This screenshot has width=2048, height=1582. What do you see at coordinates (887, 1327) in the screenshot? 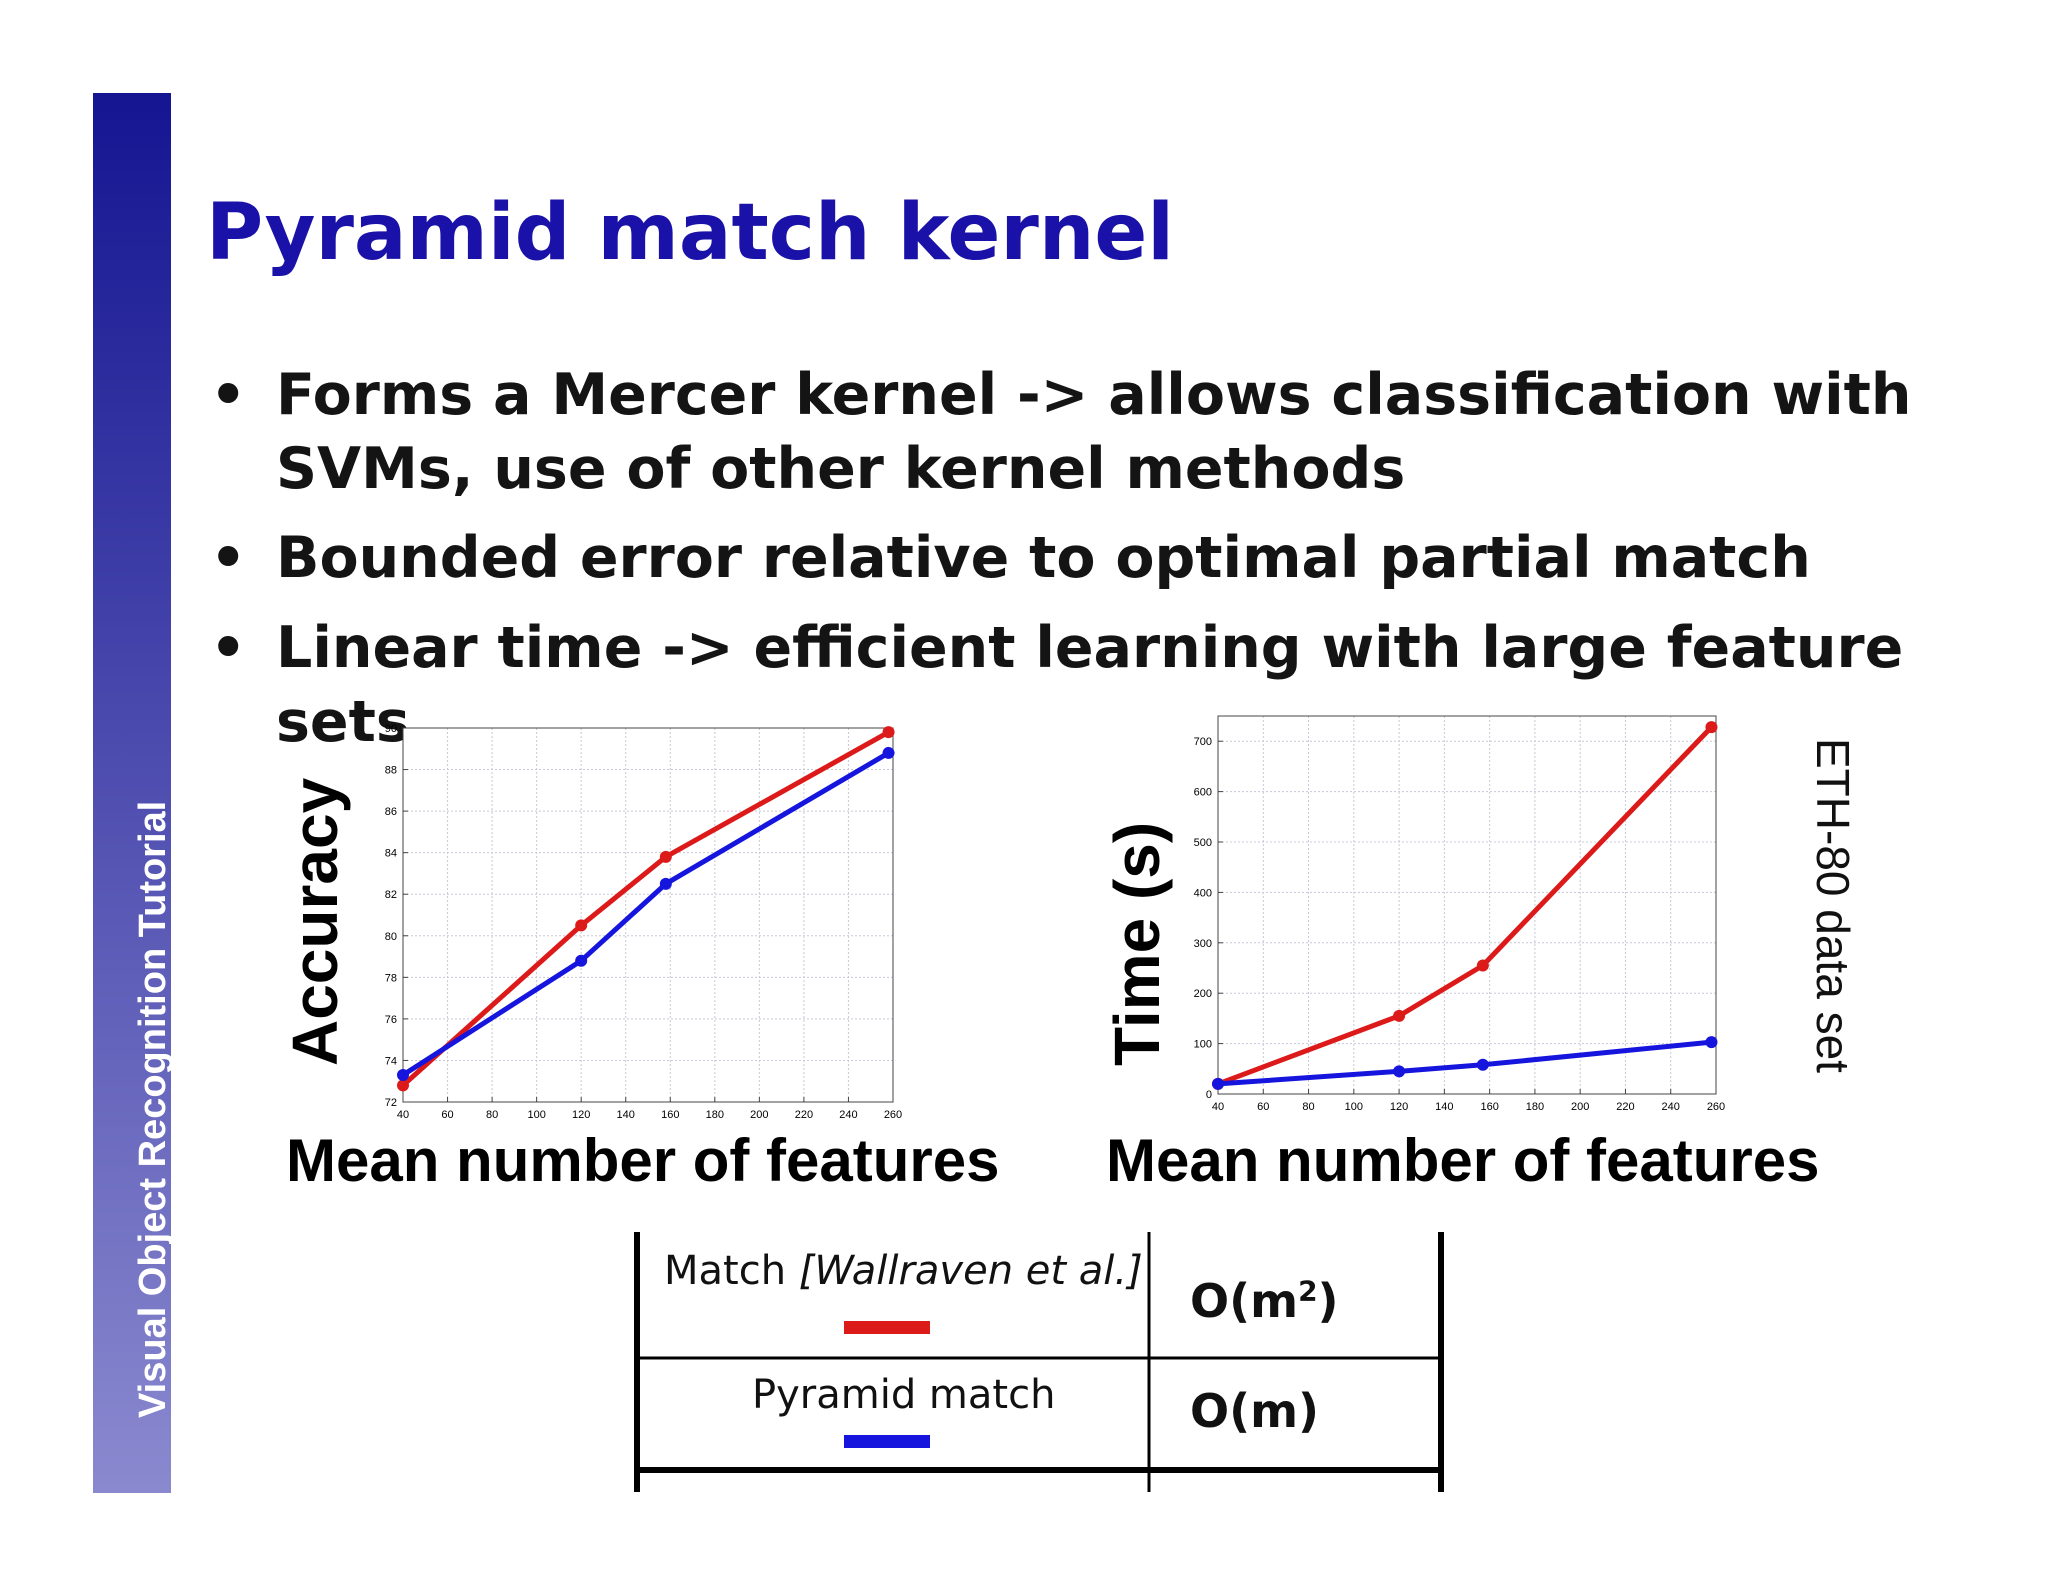
I see `legend-match-swatch` at bounding box center [887, 1327].